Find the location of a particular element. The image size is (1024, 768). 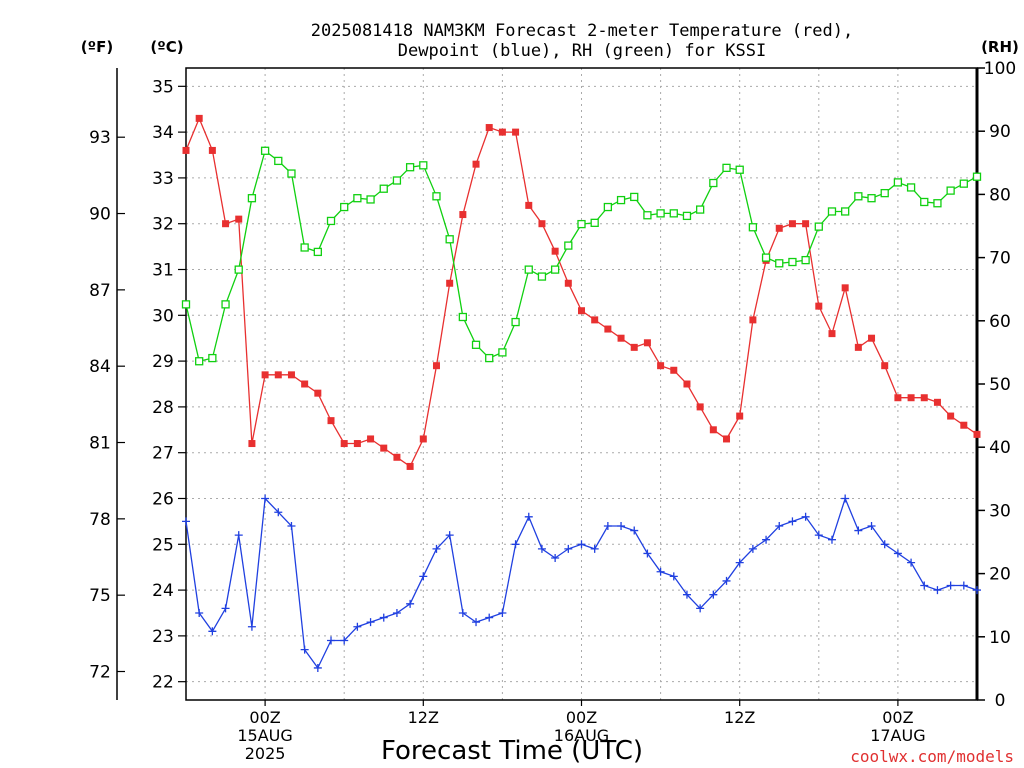

c-tick-label: 35 is located at coordinates (163, 87).